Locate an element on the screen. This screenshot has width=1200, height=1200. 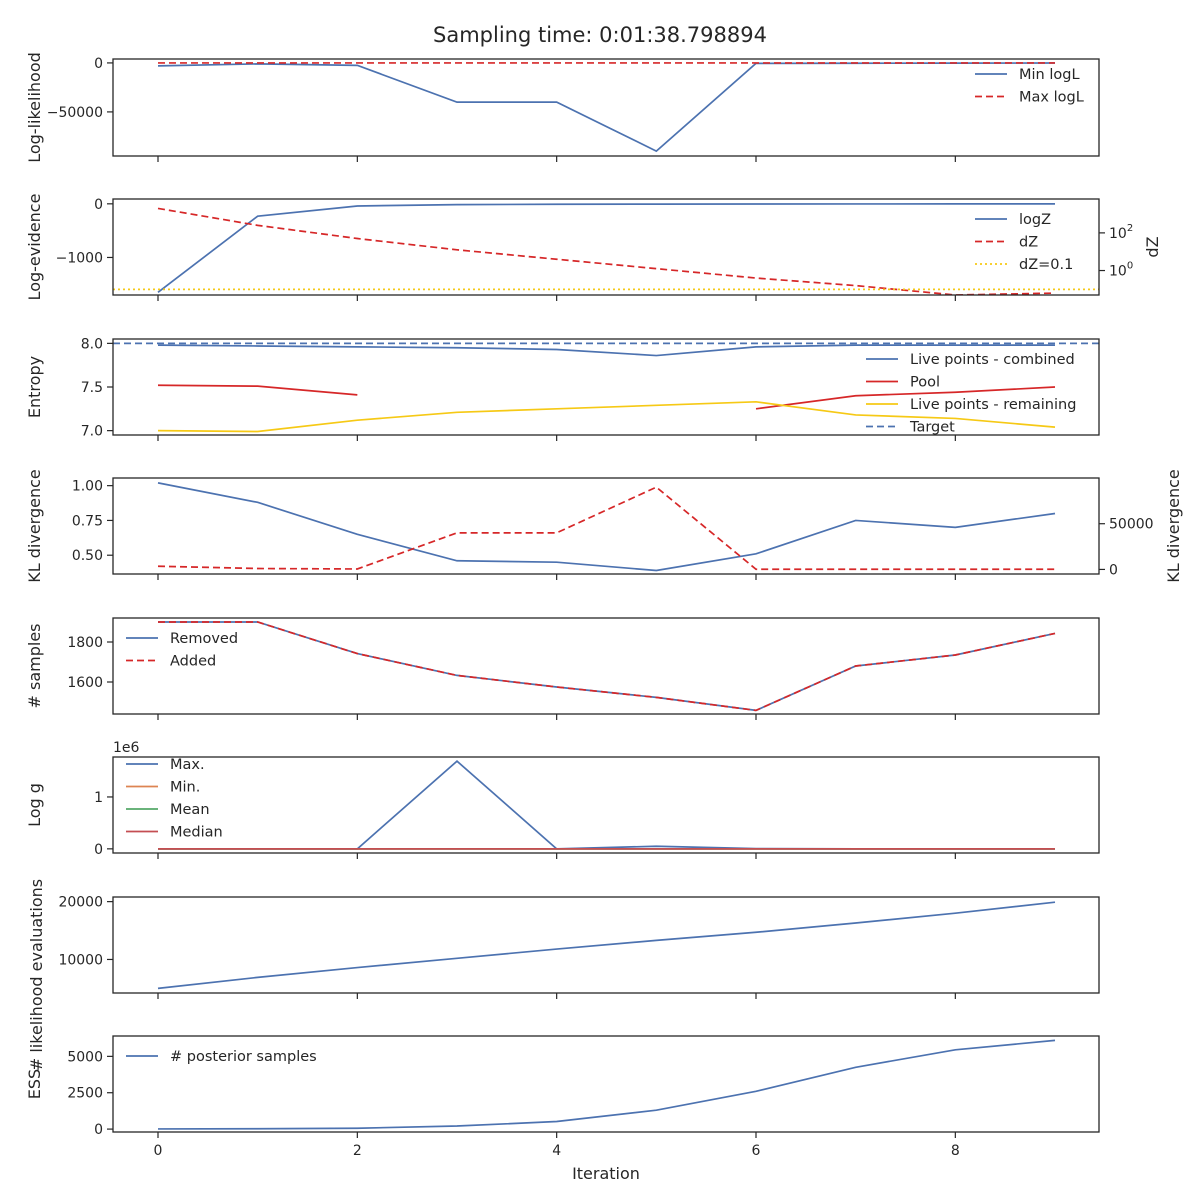
legend-label-removed: Removed is located at coordinates (204, 639).